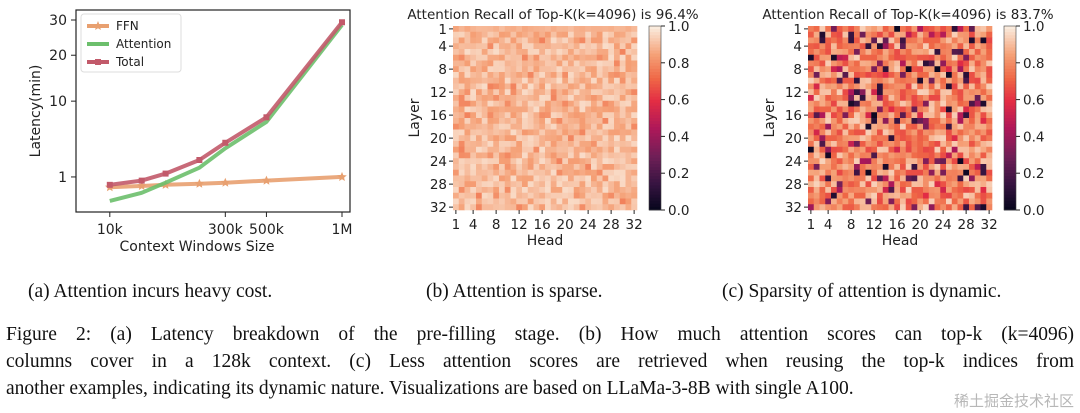 This screenshot has height=413, width=1080. What do you see at coordinates (588, 225) in the screenshot?
I see `x-tick-label: 24` at bounding box center [588, 225].